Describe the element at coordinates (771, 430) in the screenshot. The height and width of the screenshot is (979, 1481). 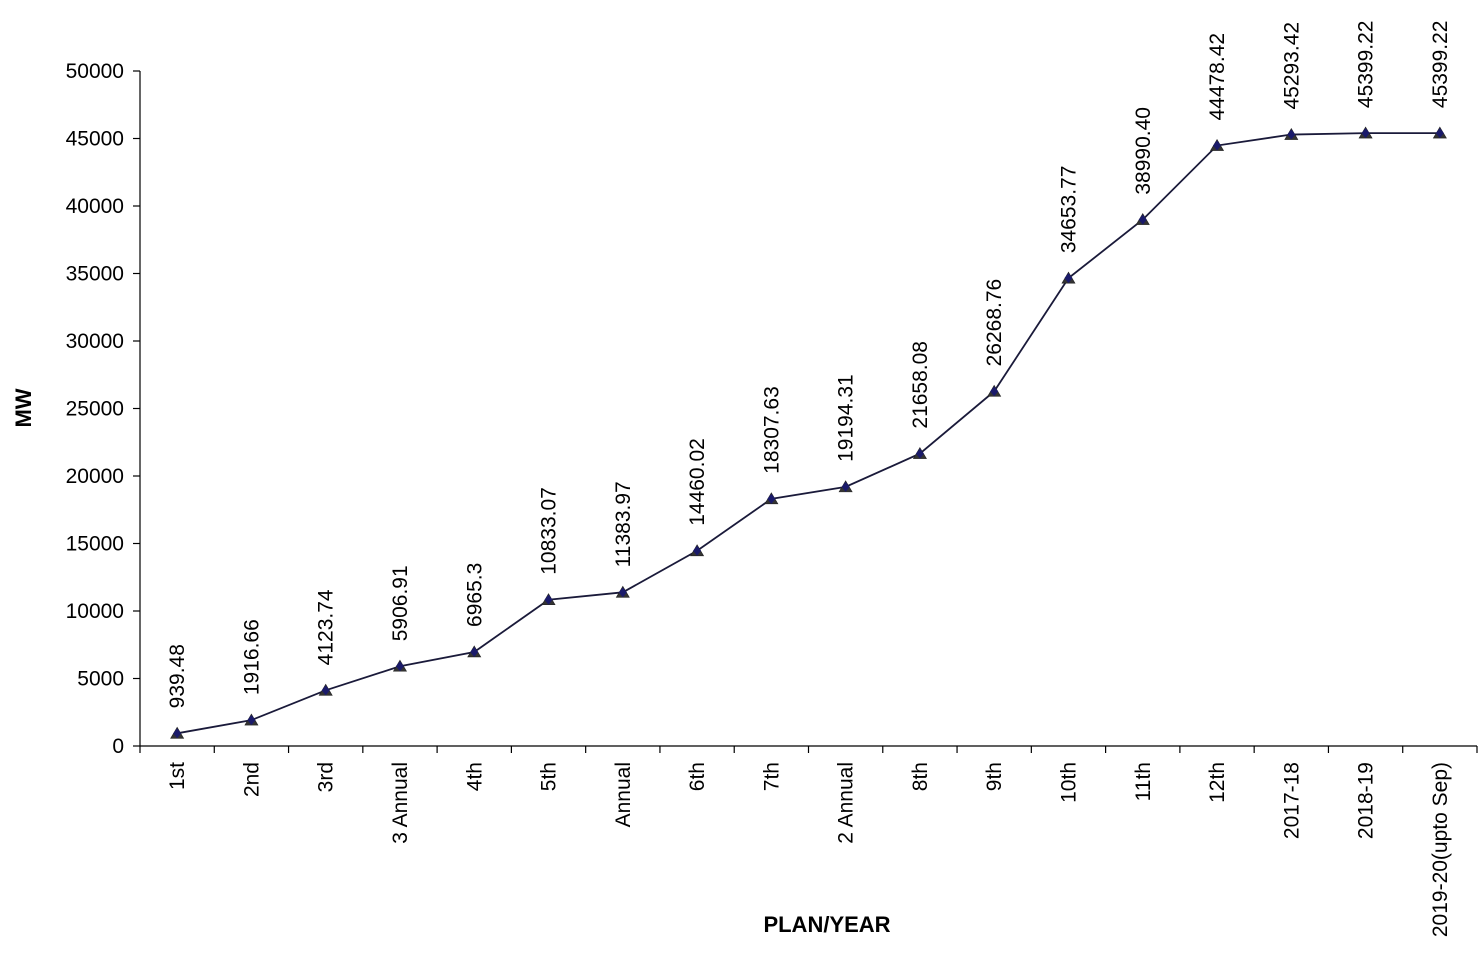
I see `data-value-label: 18307.63` at that location.